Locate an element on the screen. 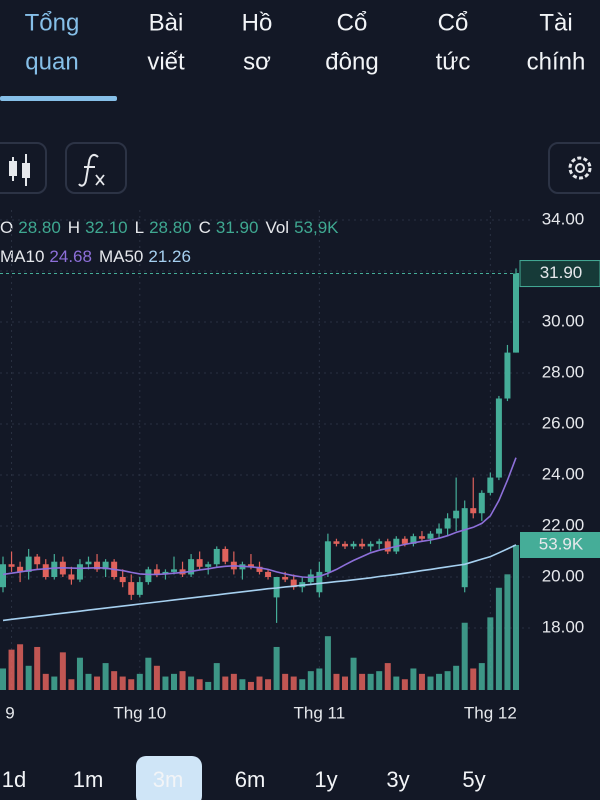 Image resolution: width=600 pixels, height=800 pixels. header-part: L is located at coordinates (139, 227).